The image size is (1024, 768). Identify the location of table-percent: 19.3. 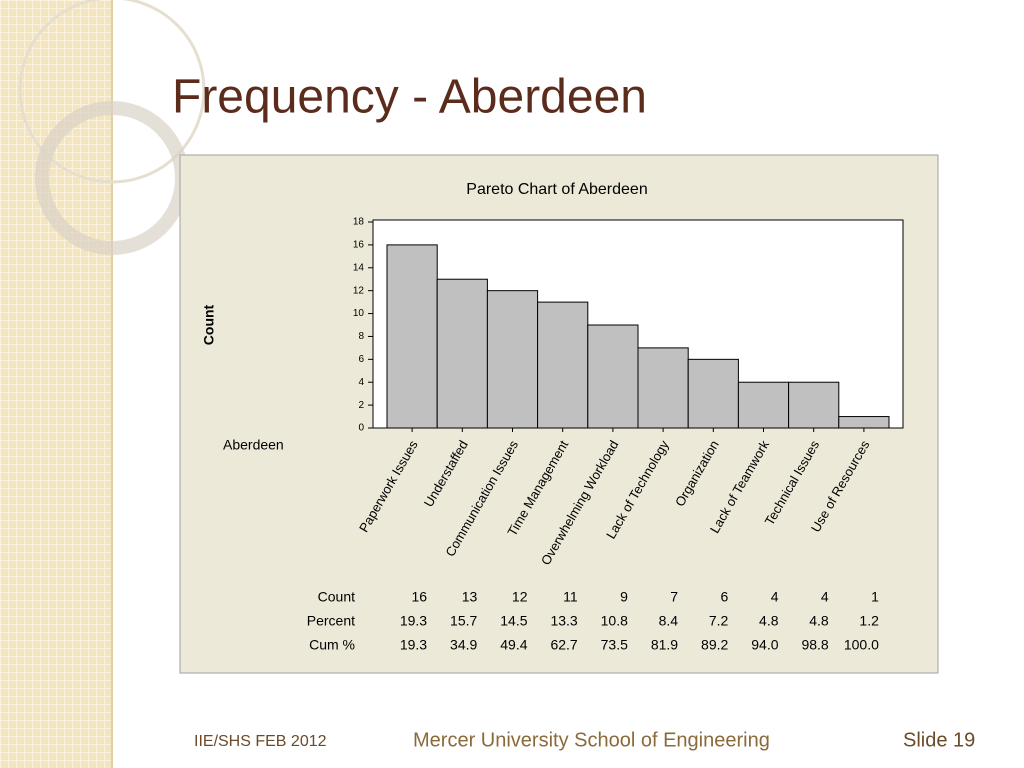
(413, 621).